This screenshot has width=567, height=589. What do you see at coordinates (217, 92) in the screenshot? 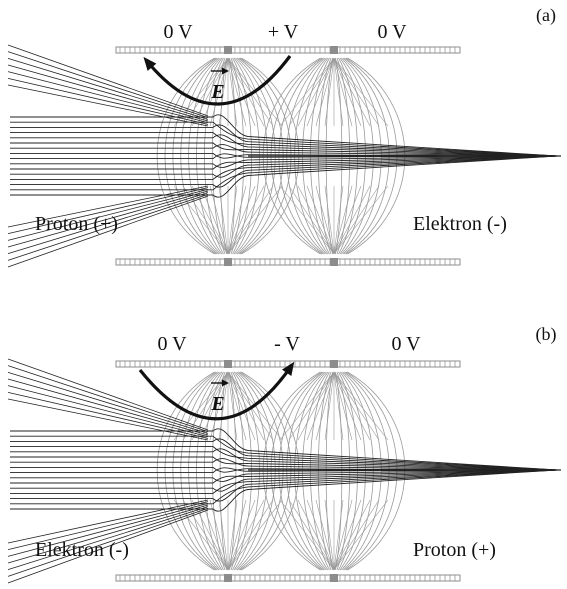
I see `field-symbol-a: E` at bounding box center [217, 92].